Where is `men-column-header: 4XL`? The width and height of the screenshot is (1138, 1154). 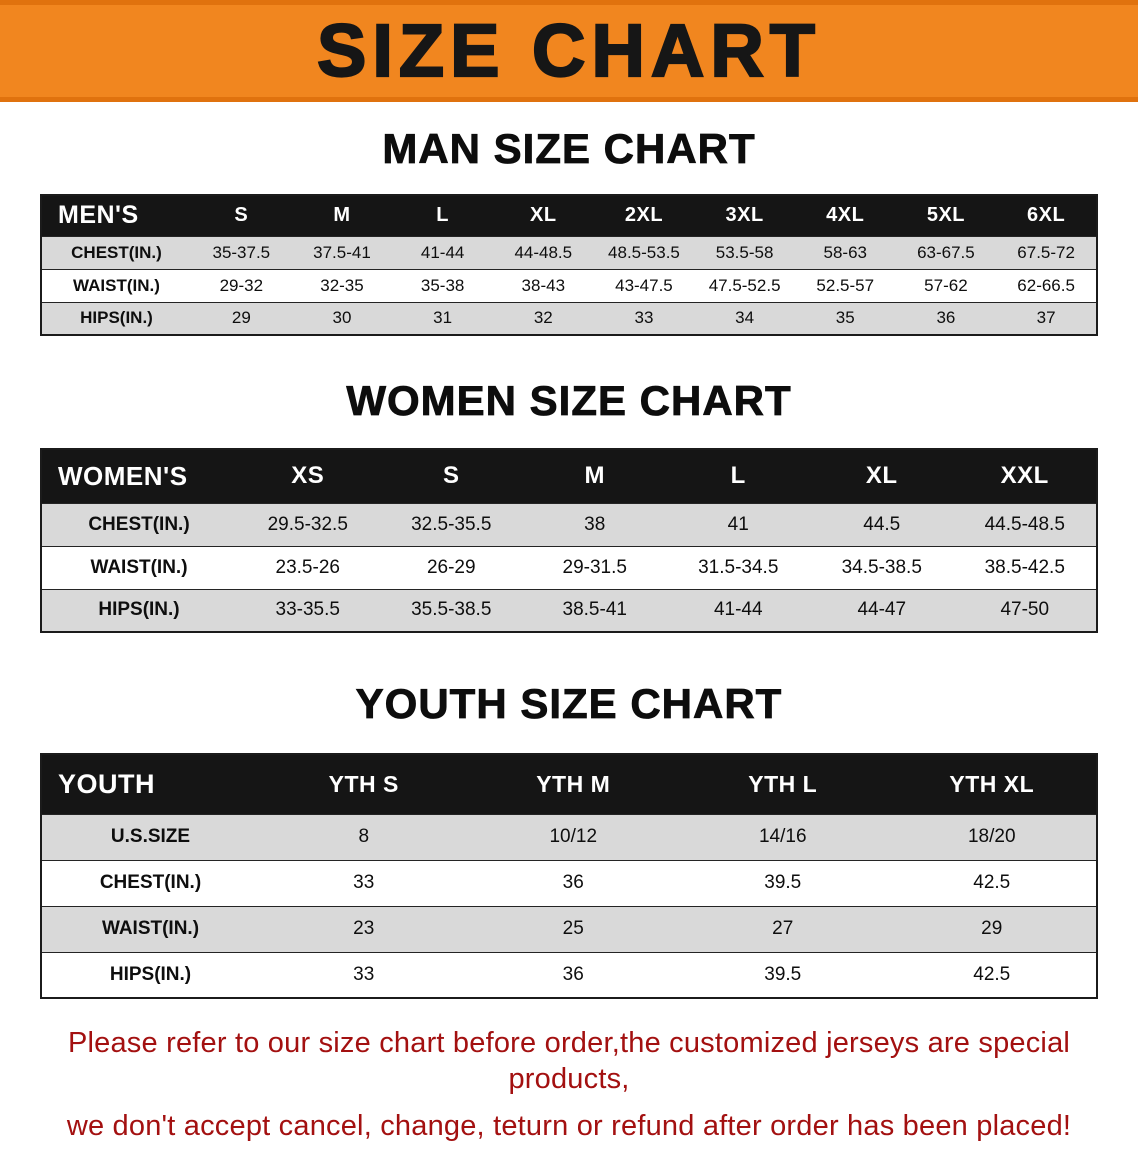 men-column-header: 4XL is located at coordinates (845, 215).